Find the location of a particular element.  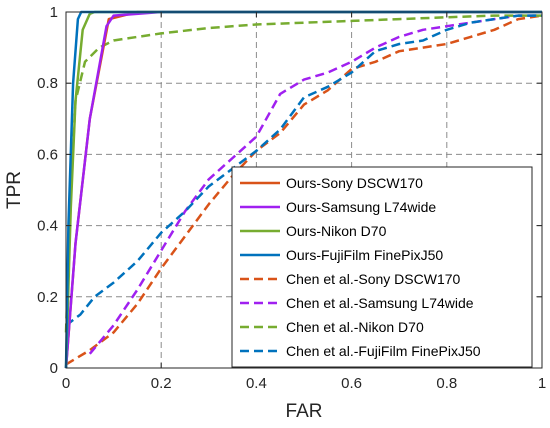

x-axis-label: FAR is located at coordinates (304, 411).